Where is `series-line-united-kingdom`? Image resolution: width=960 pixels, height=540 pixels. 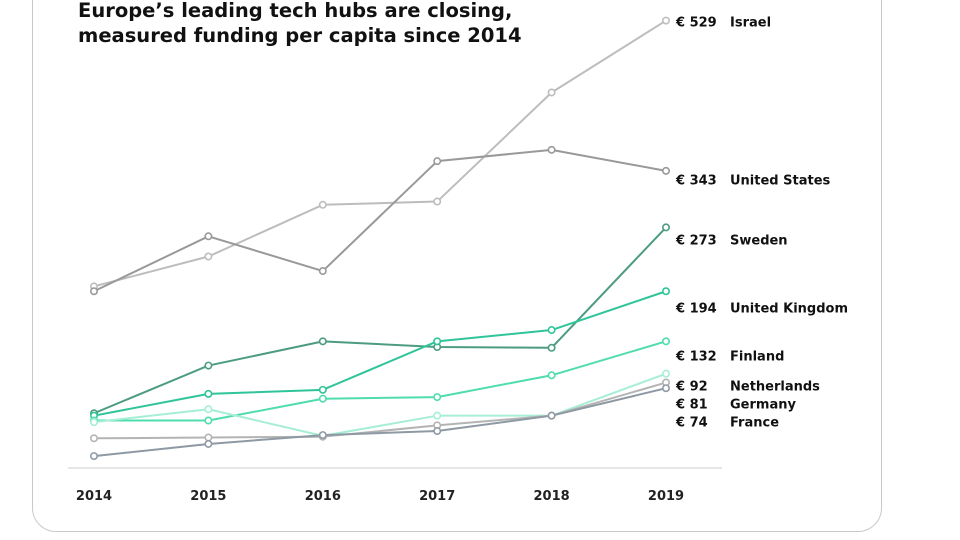
series-line-united-kingdom is located at coordinates (380, 353).